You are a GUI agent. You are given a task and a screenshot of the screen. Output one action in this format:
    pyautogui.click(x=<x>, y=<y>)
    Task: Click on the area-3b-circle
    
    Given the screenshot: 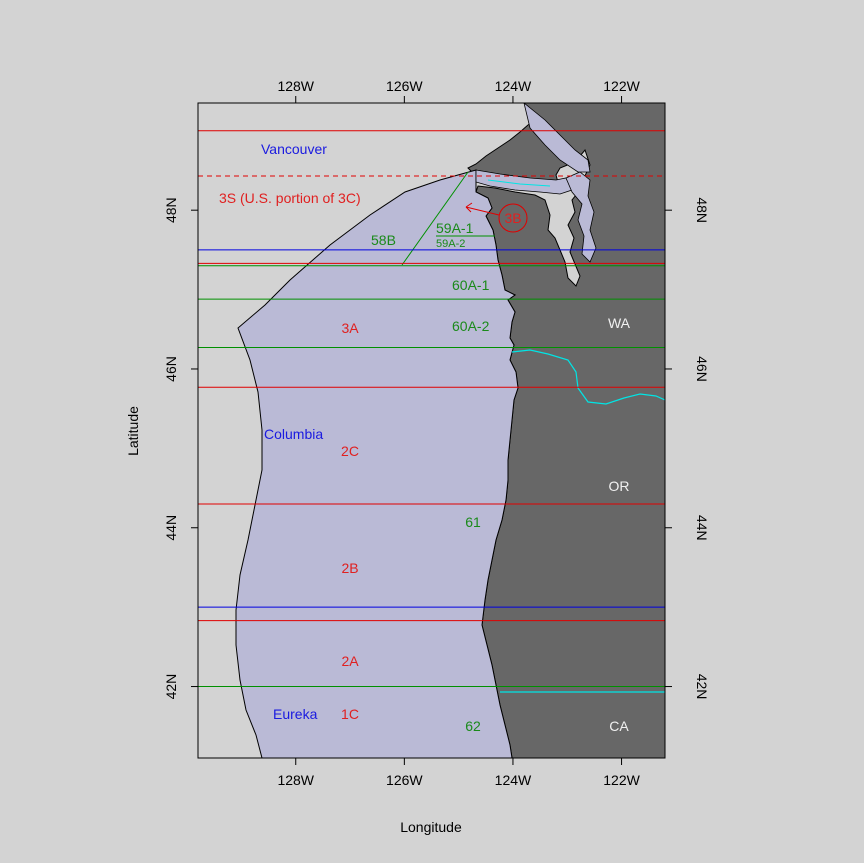 What is the action you would take?
    pyautogui.click(x=513, y=218)
    